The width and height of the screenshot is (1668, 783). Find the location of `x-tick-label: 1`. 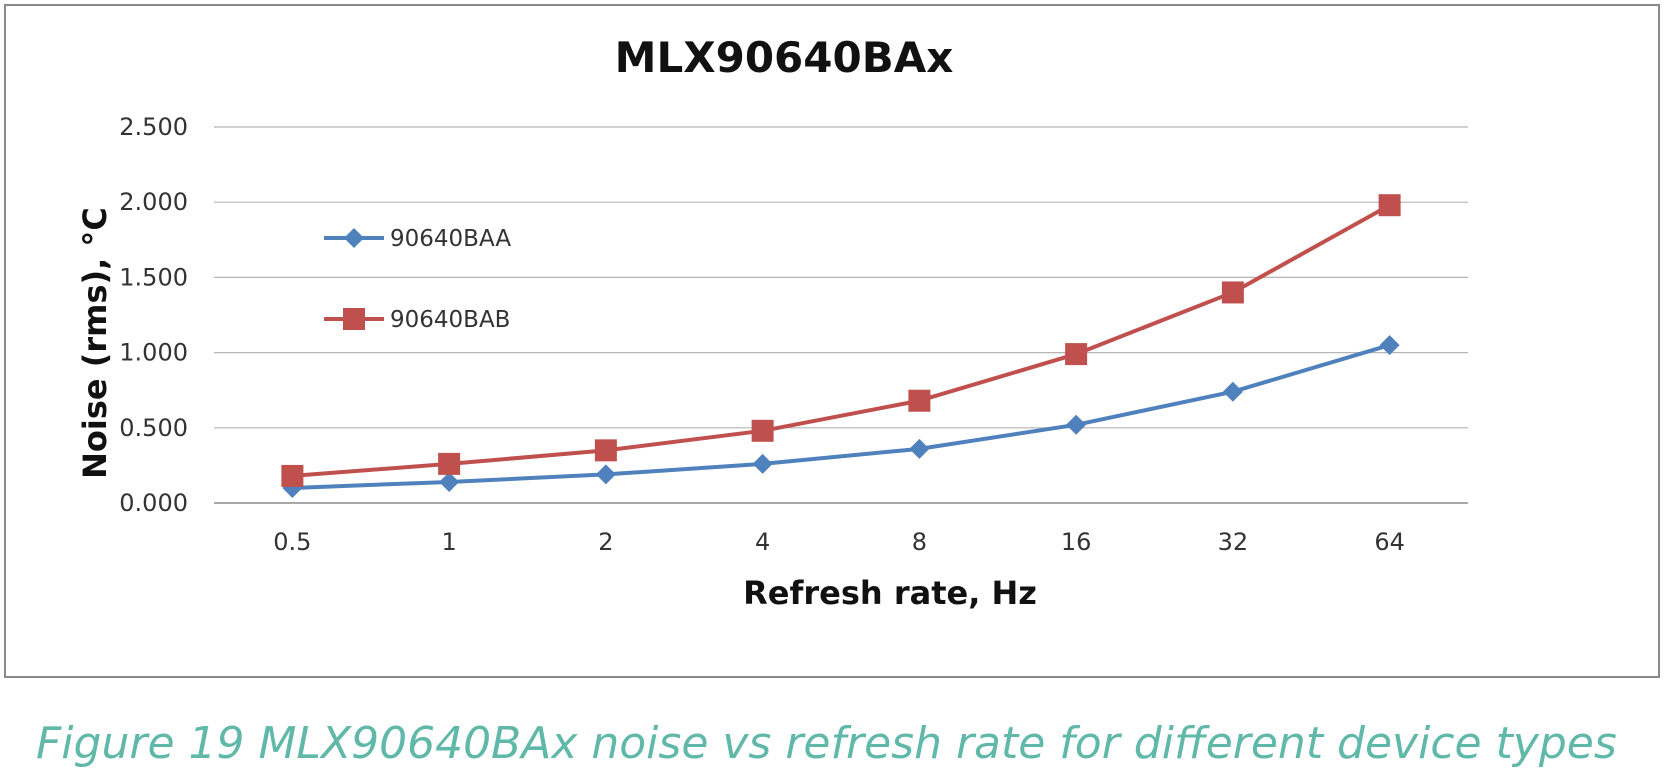

x-tick-label: 1 is located at coordinates (448, 542).